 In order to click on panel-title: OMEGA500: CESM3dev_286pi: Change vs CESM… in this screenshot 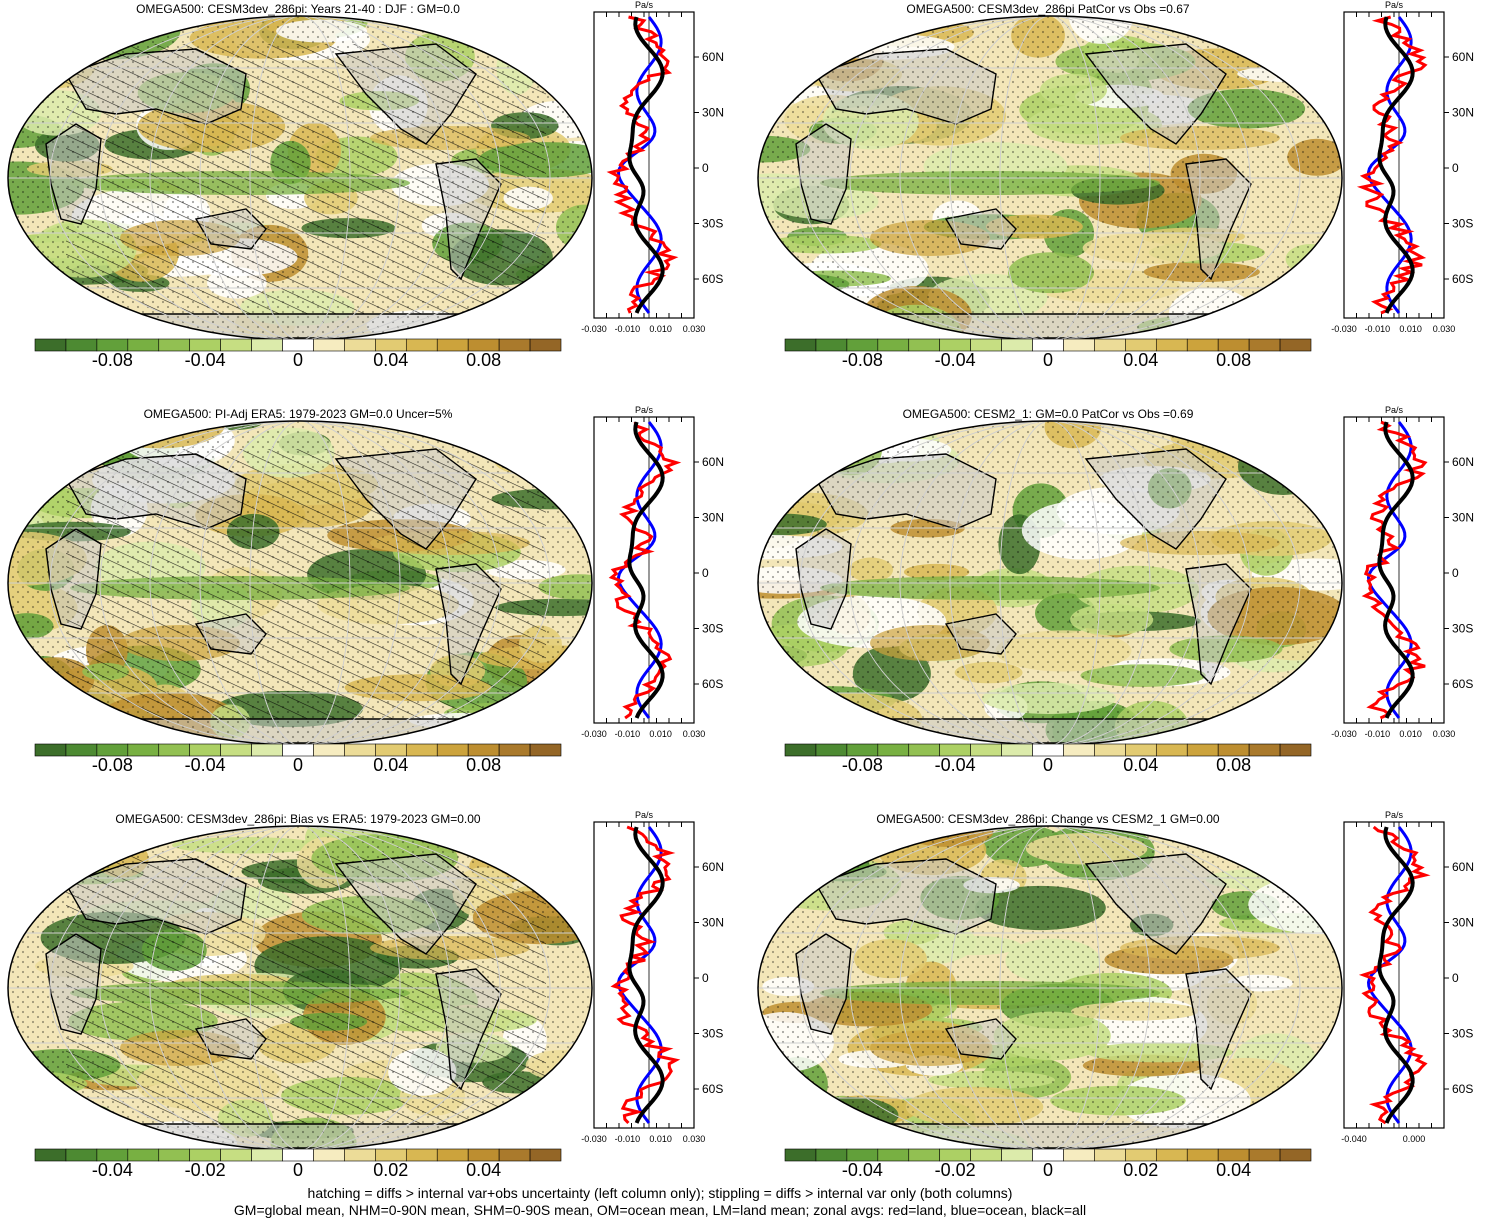, I will do `click(1048, 819)`.